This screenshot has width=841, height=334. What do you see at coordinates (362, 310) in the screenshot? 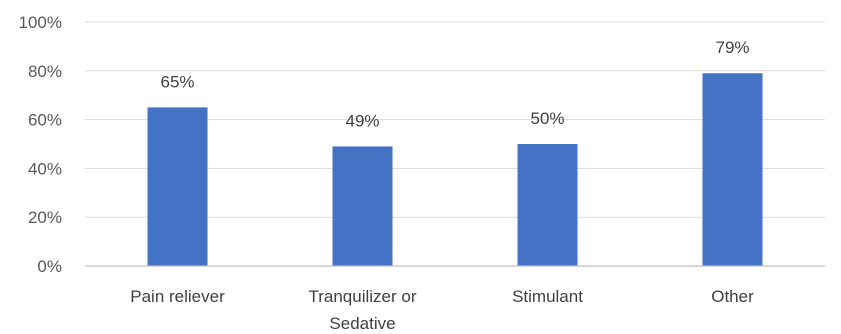
I see `category-label: Tranquilizer or Sedative` at bounding box center [362, 310].